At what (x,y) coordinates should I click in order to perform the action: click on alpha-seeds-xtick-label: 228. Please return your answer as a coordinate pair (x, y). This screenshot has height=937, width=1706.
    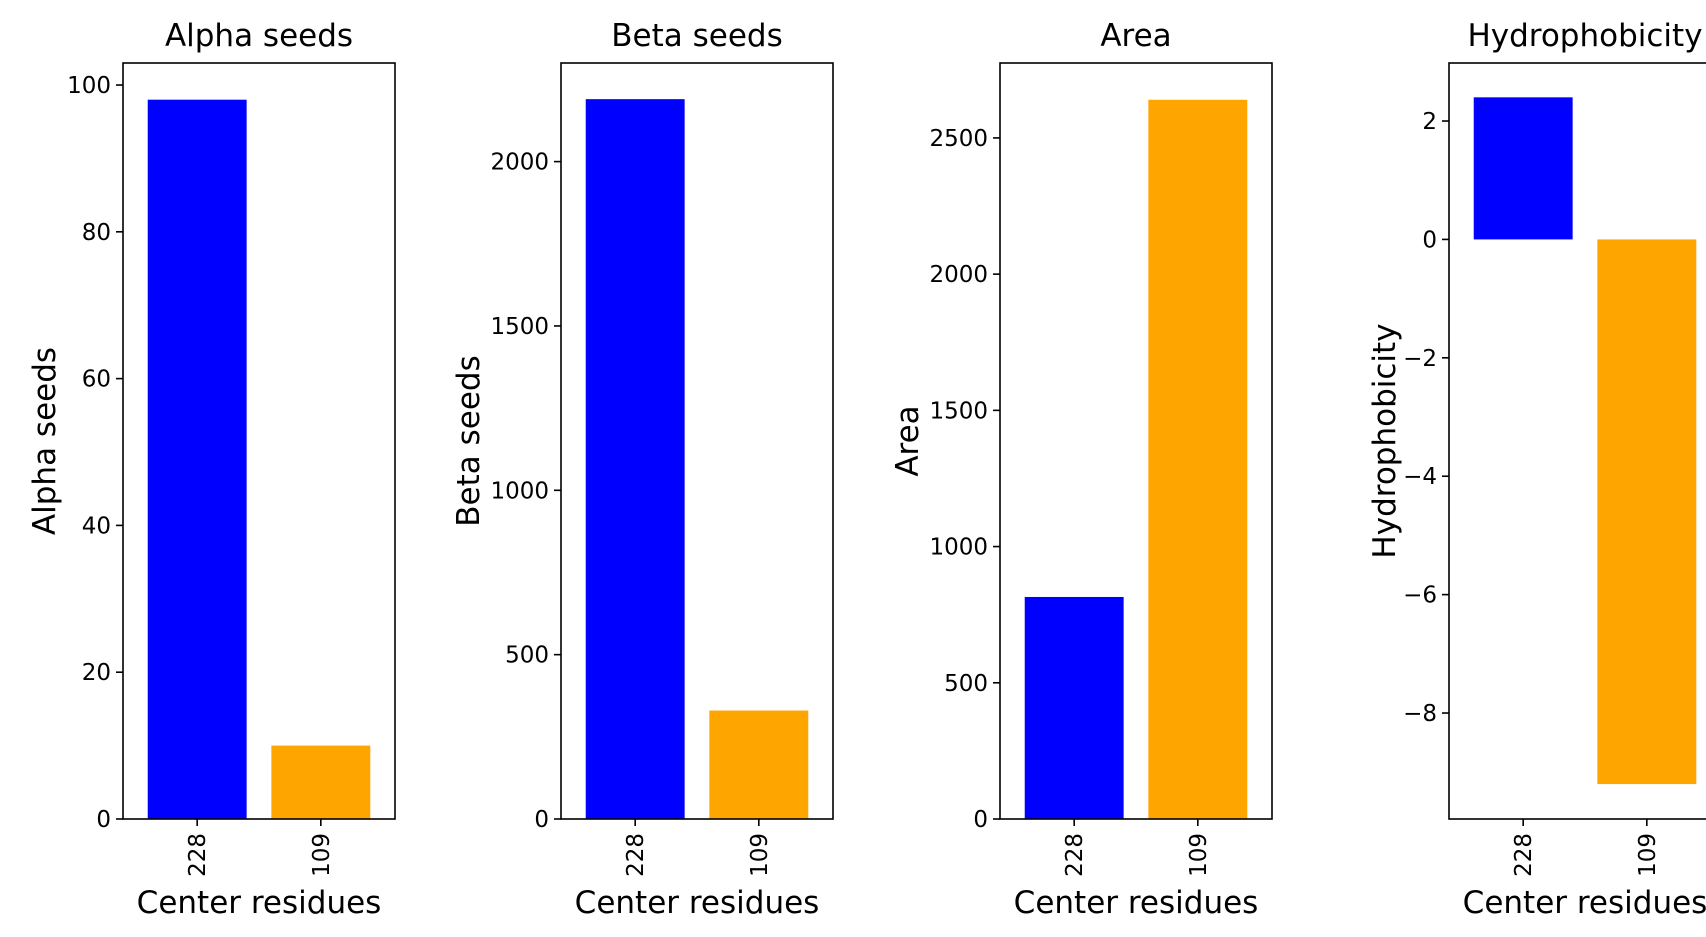
    Looking at the image, I should click on (198, 855).